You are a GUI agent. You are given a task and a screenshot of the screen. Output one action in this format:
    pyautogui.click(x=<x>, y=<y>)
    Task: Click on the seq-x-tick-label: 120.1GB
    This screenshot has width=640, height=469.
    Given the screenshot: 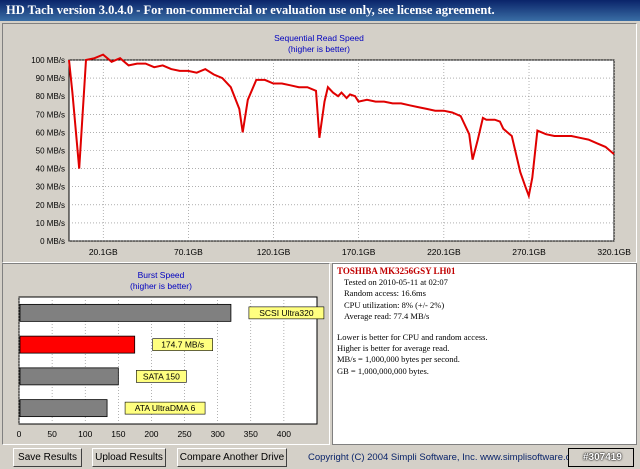 What is the action you would take?
    pyautogui.click(x=274, y=252)
    